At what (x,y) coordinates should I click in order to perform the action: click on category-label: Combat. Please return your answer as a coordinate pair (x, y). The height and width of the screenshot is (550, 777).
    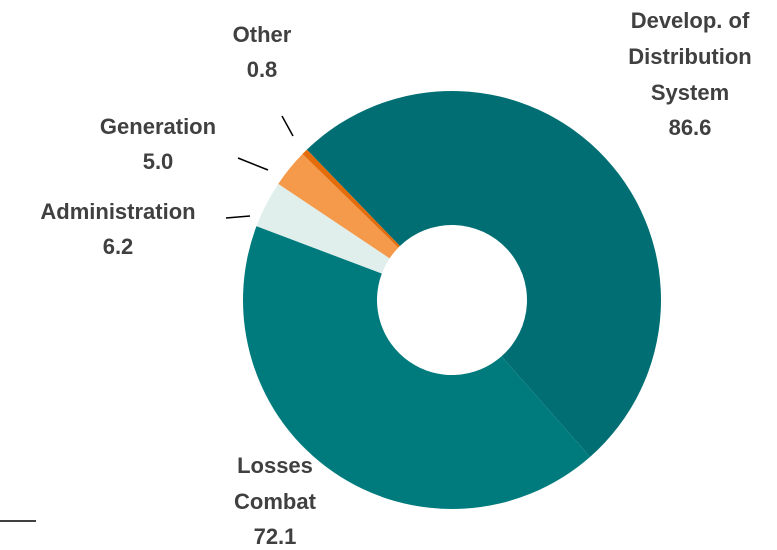
    Looking at the image, I should click on (275, 501).